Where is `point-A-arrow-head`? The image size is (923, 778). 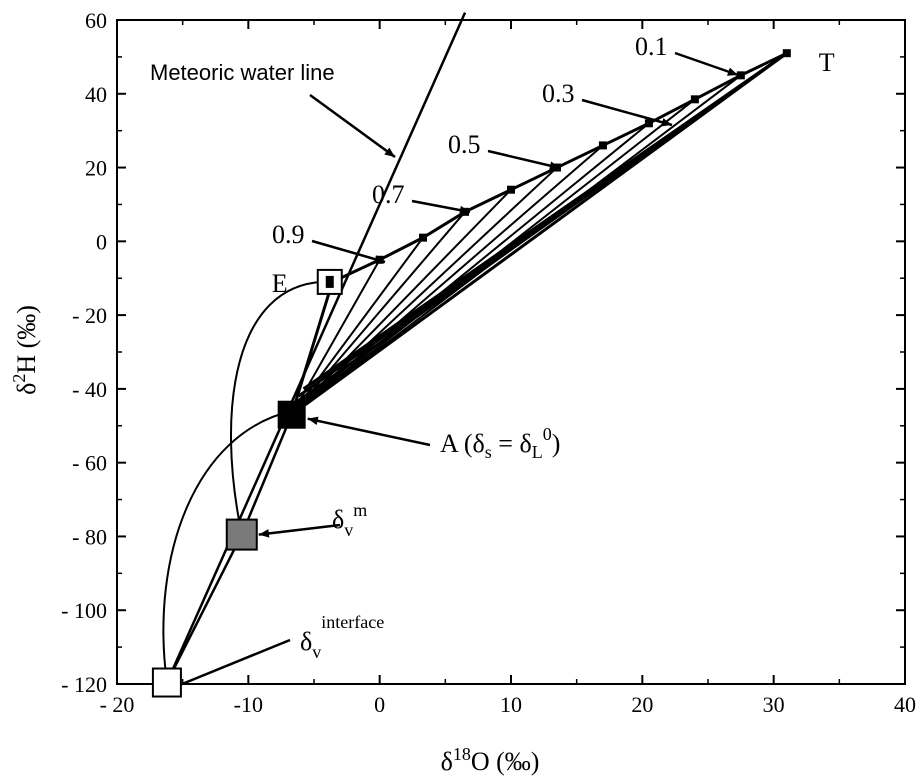 point-A-arrow-head is located at coordinates (313, 421).